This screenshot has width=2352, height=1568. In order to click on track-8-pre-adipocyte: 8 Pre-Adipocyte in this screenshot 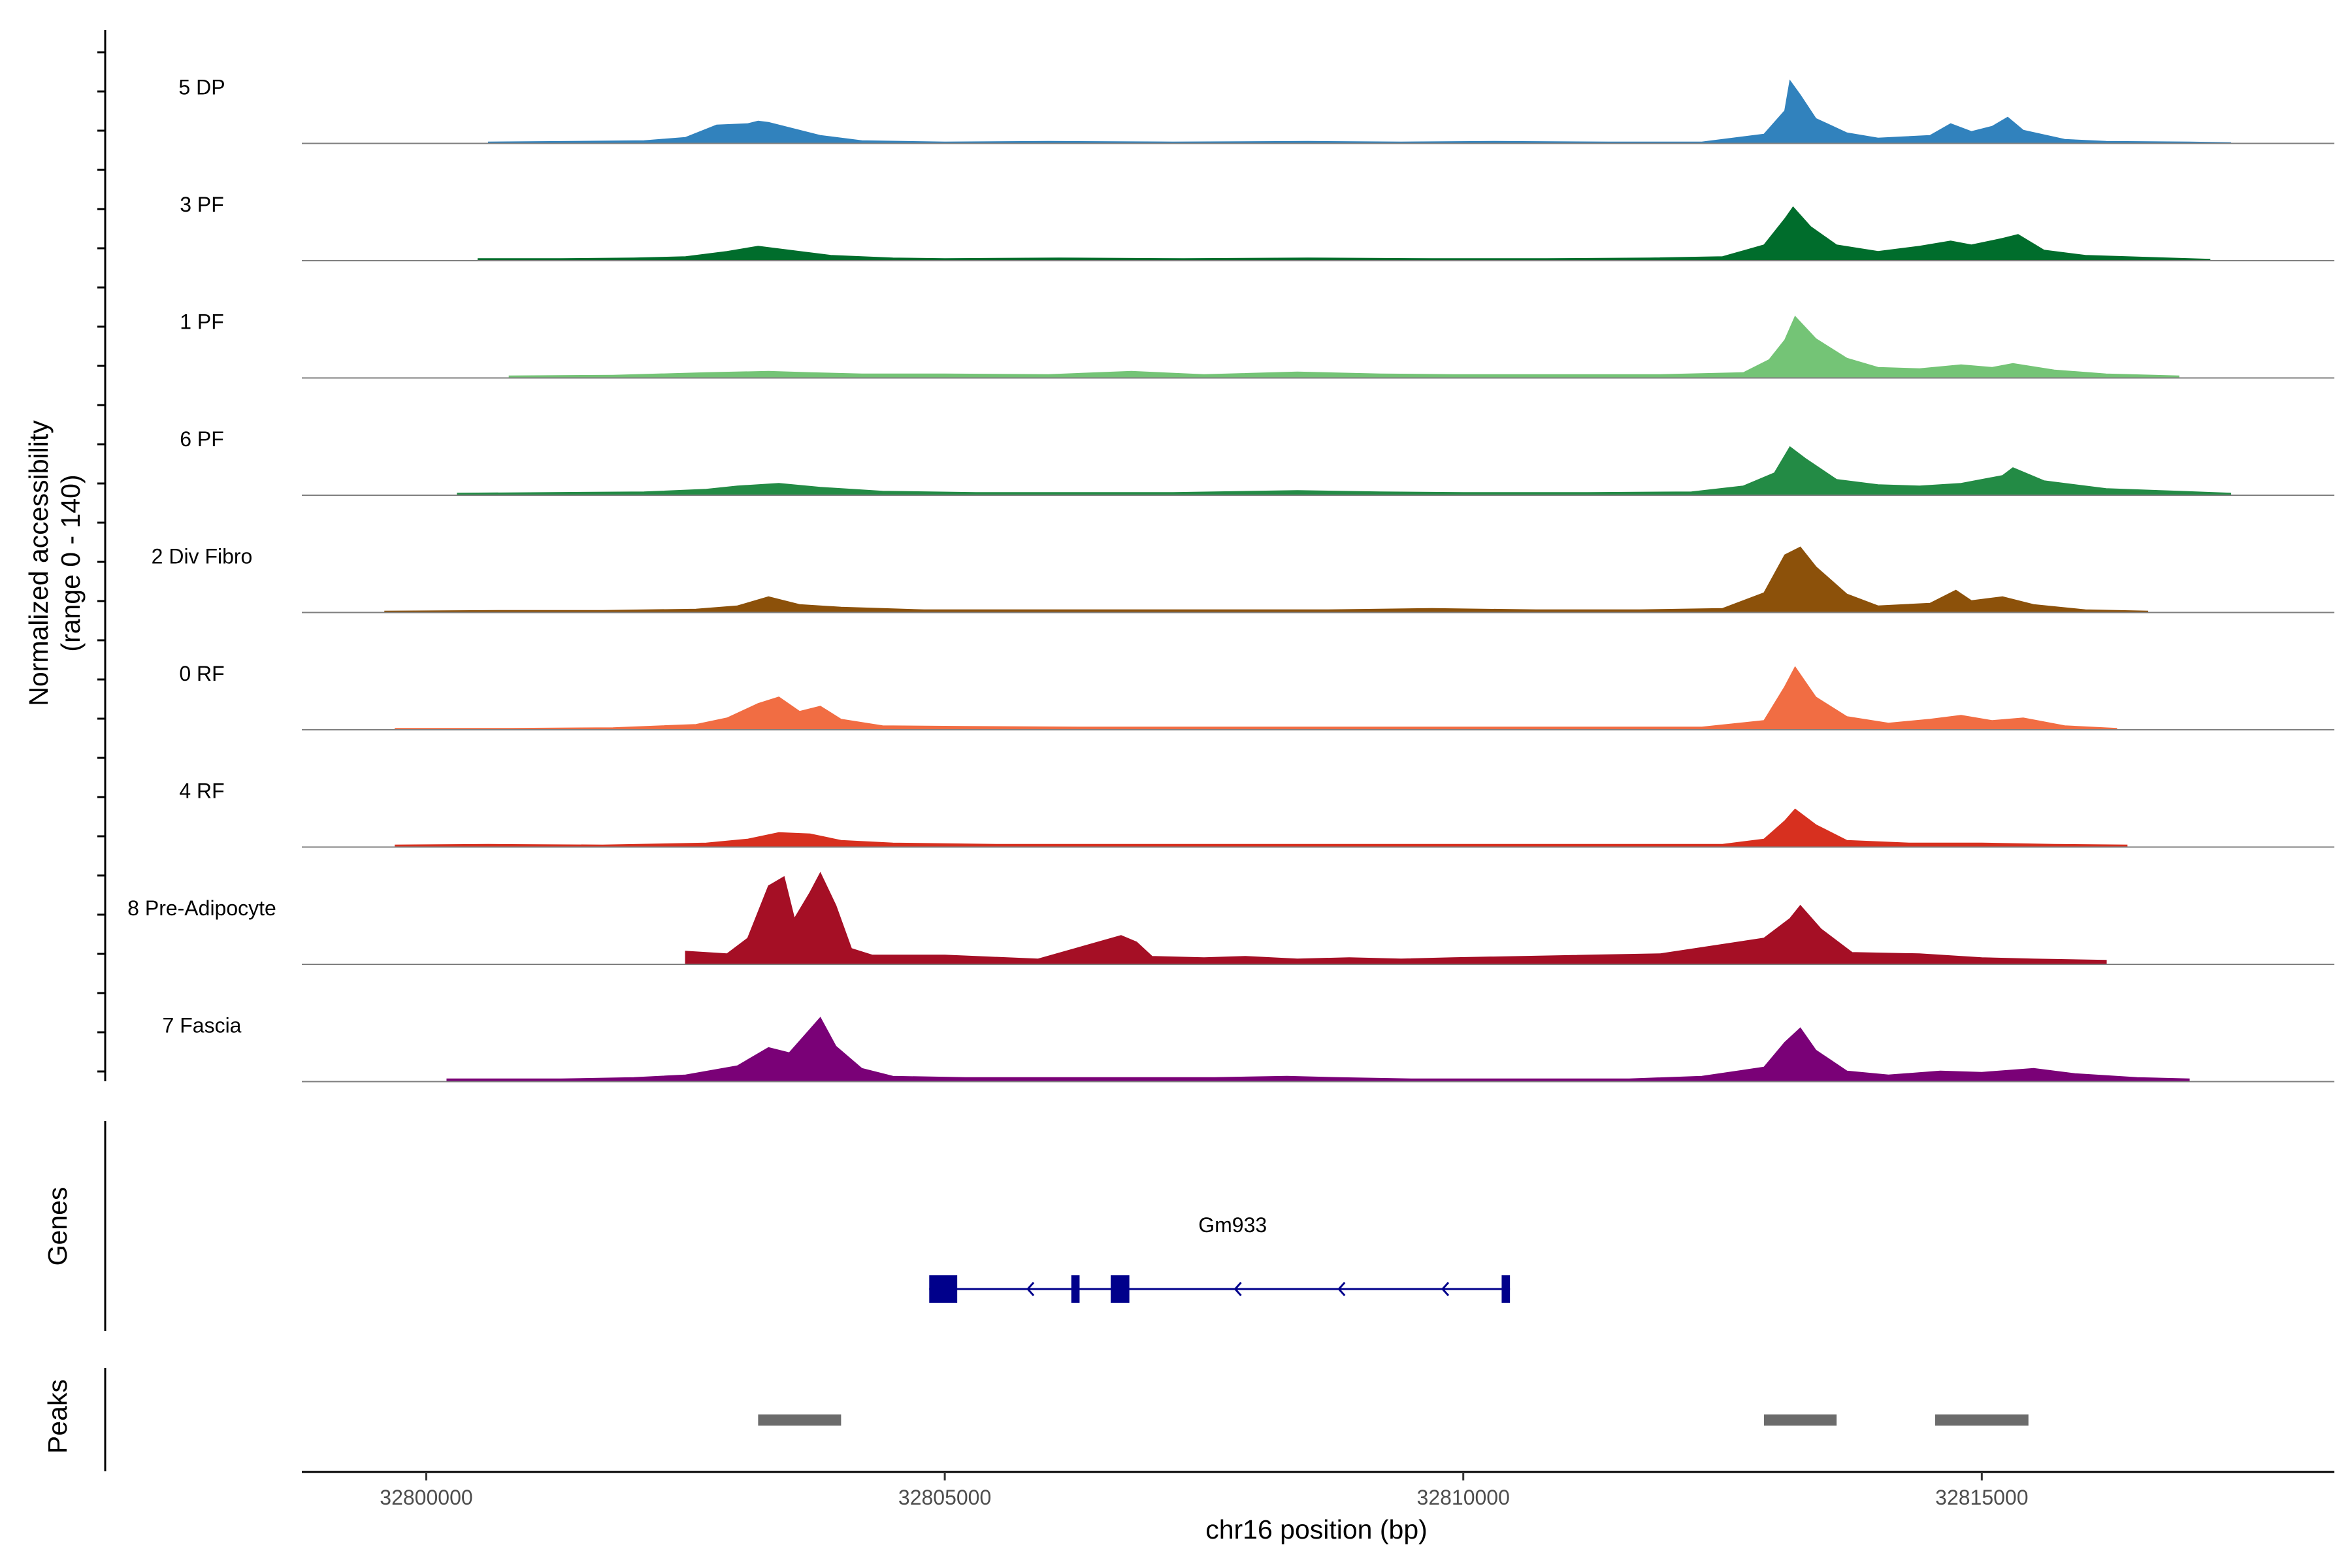, I will do `click(1230, 918)`.